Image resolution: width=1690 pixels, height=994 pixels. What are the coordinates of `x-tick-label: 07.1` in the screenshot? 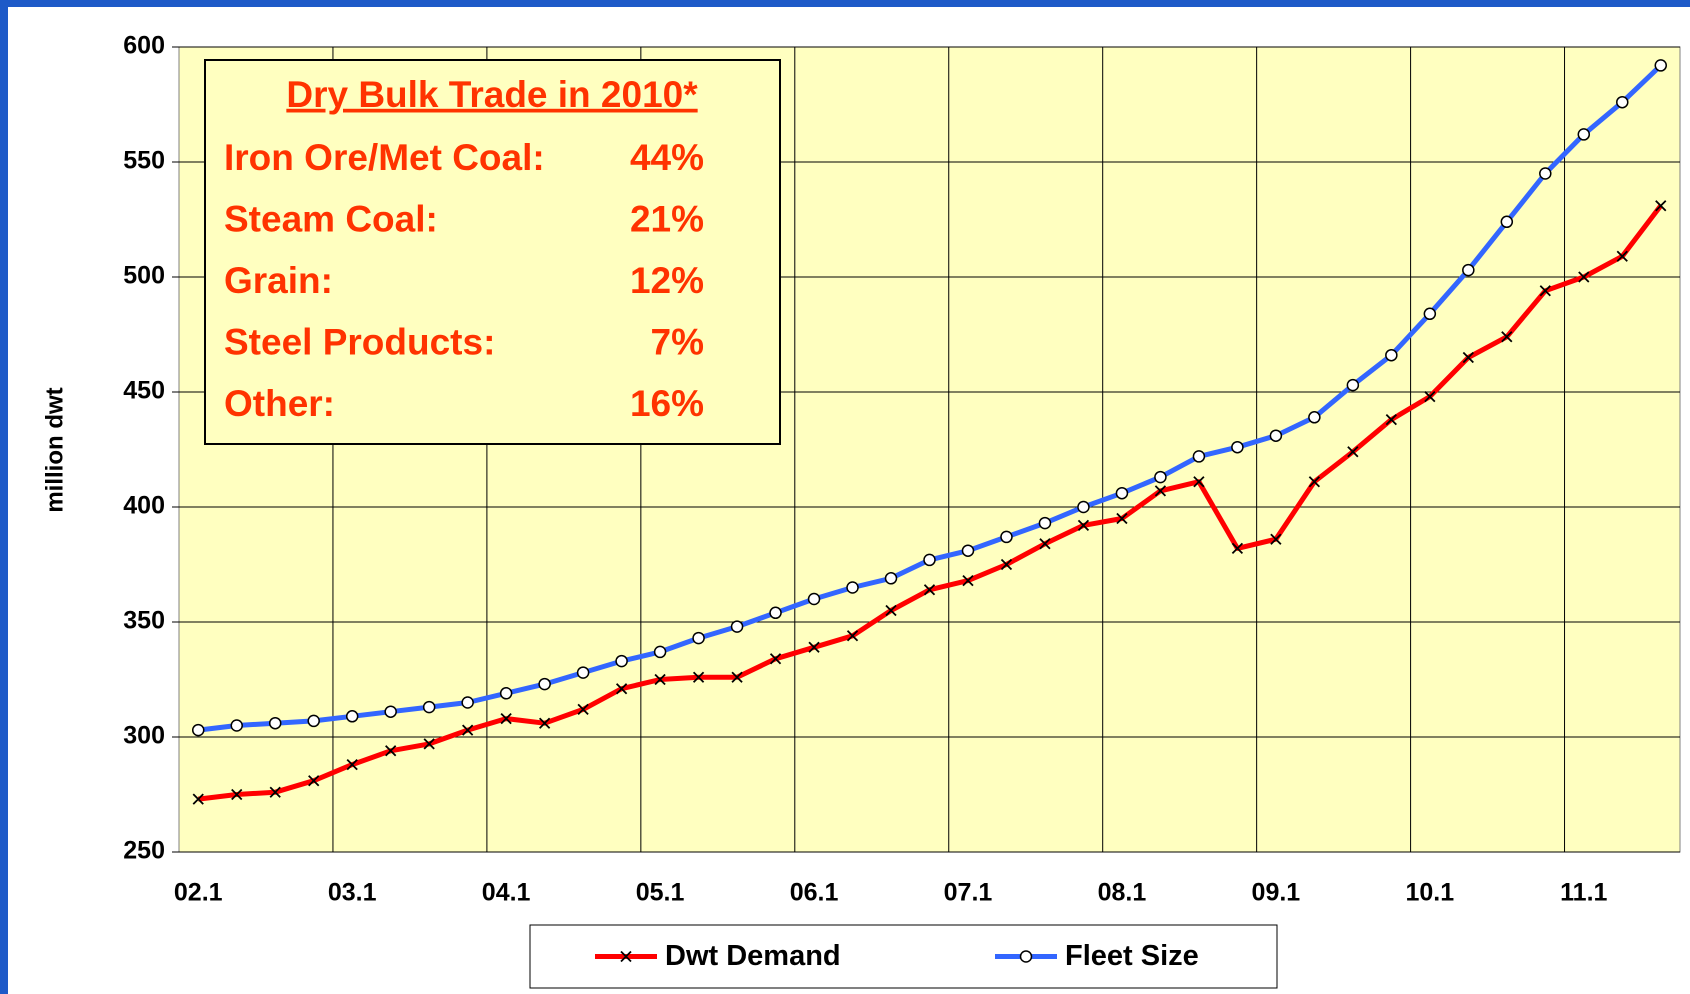 It's located at (968, 893).